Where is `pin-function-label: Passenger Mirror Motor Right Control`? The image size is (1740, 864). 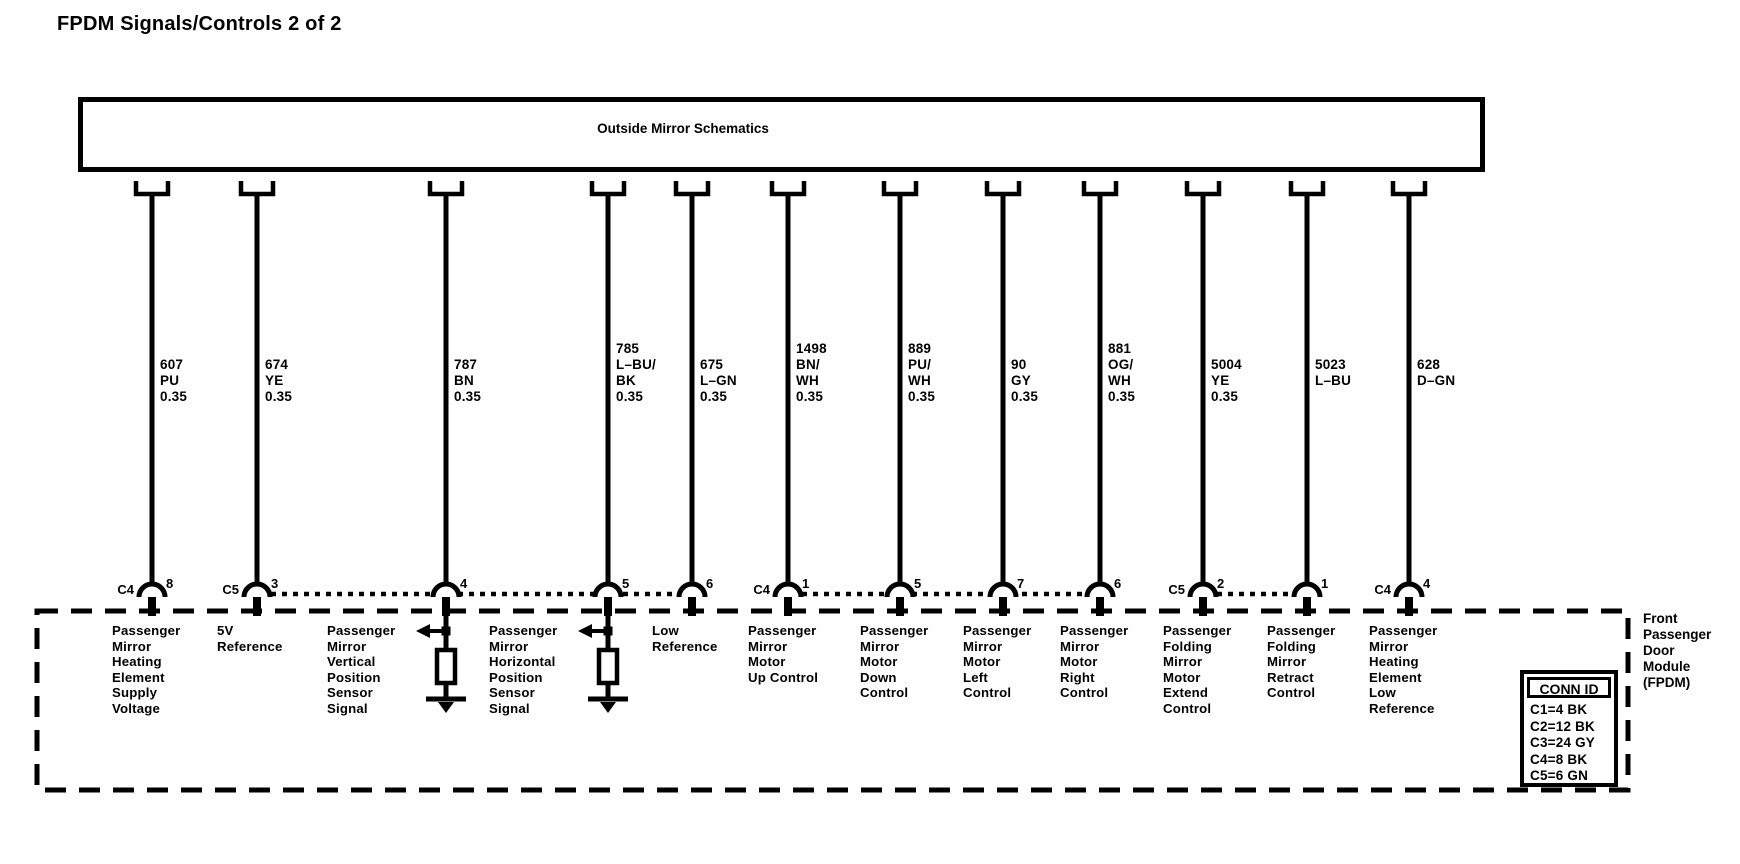 pin-function-label: Passenger Mirror Motor Right Control is located at coordinates (1094, 662).